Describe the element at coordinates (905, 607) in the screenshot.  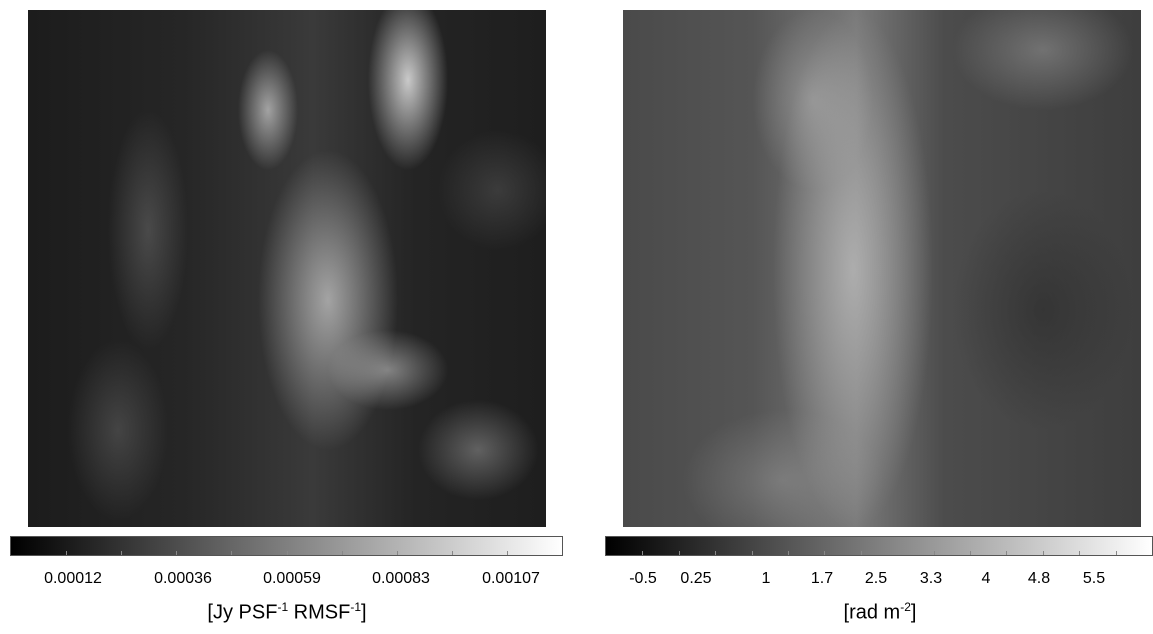
I see `unit-exponent: -2` at that location.